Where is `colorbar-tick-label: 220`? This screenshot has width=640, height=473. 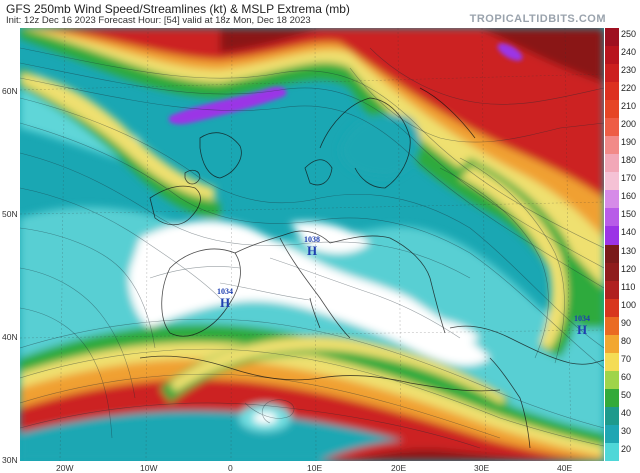 colorbar-tick-label: 220 is located at coordinates (629, 88).